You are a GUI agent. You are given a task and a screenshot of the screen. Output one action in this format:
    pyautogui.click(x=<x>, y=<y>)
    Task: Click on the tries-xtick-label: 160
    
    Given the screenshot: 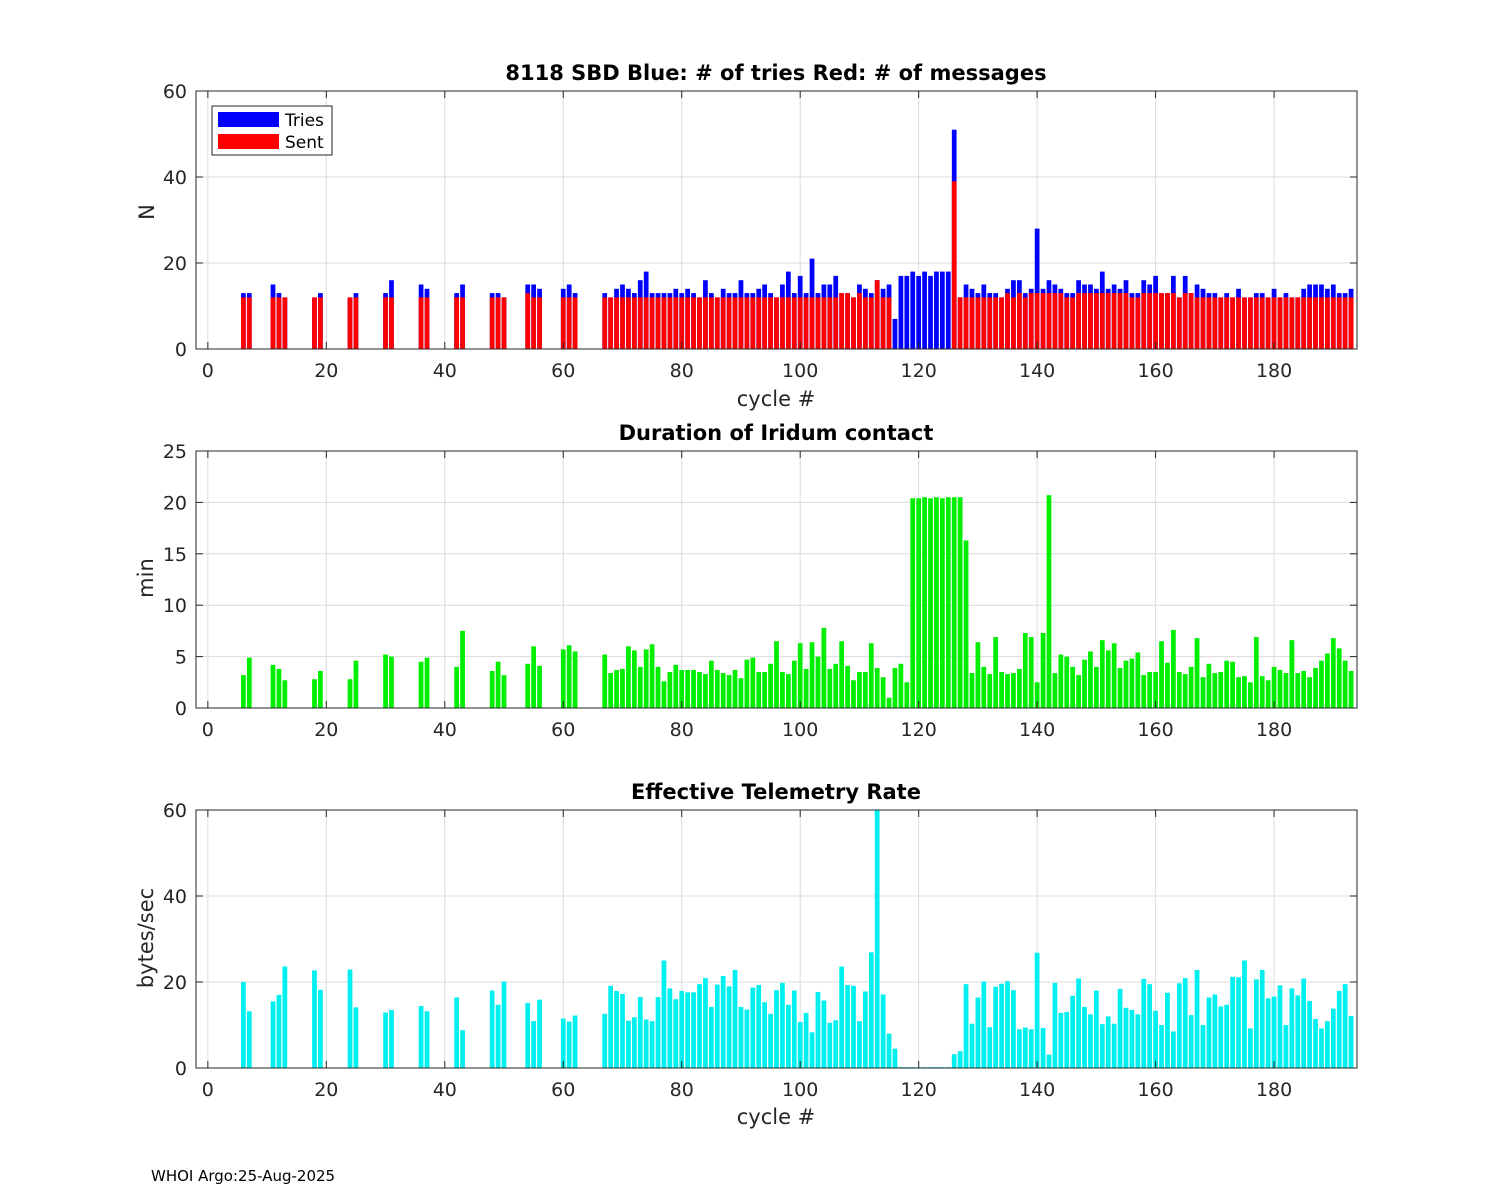 What is the action you would take?
    pyautogui.click(x=1155, y=371)
    